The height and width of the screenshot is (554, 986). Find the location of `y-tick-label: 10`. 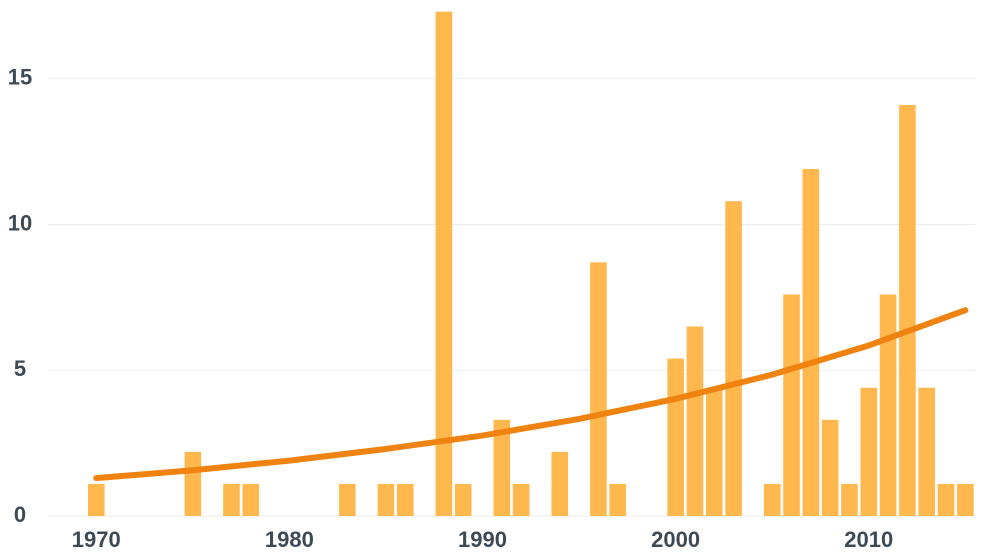

y-tick-label: 10 is located at coordinates (20, 222).